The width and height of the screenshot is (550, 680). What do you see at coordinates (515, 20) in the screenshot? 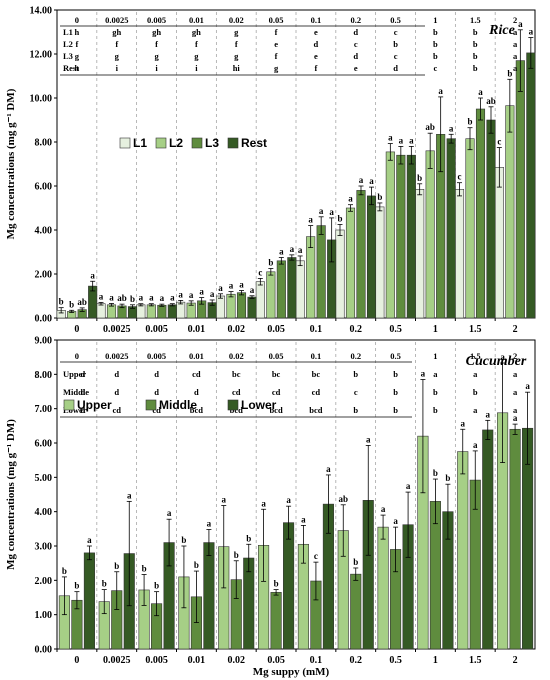
I see `table-header-cell: 2` at bounding box center [515, 20].